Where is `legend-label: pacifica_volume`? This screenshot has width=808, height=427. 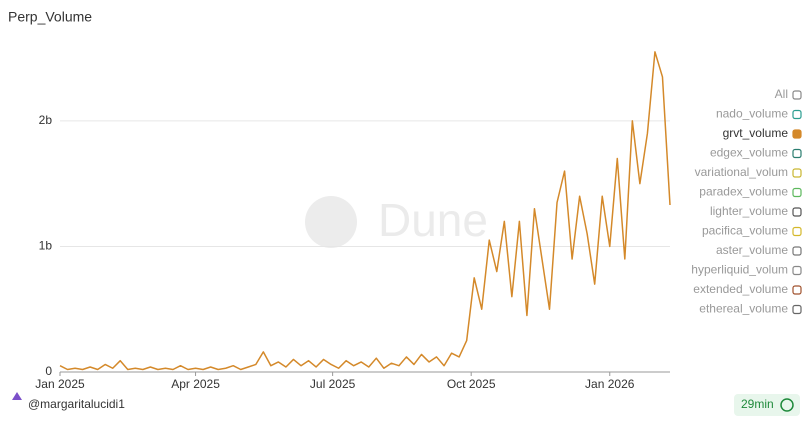 legend-label: pacifica_volume is located at coordinates (745, 231).